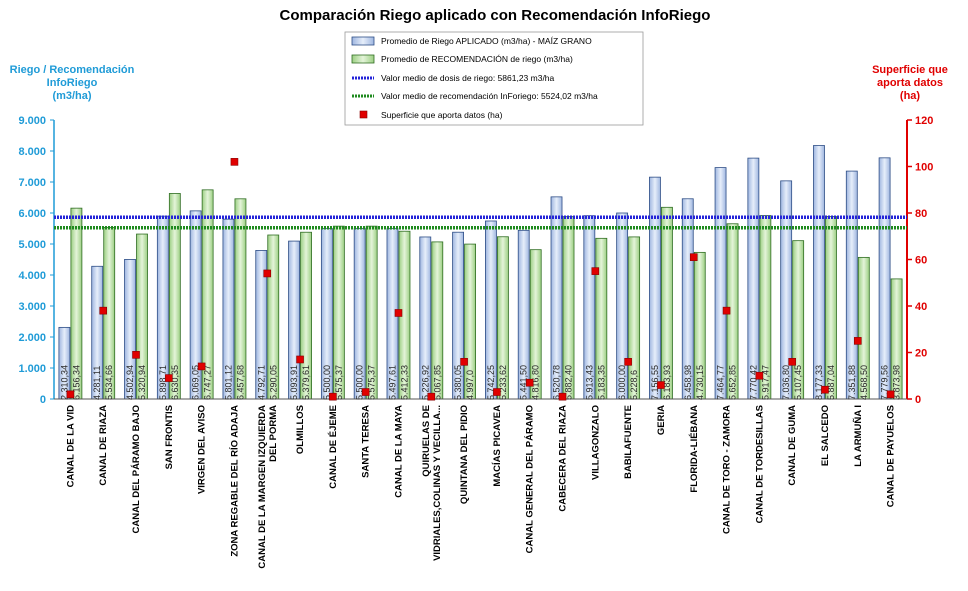  Describe the element at coordinates (32, 121) in the screenshot. I see `left-axis-tick-label: 9.000` at that location.